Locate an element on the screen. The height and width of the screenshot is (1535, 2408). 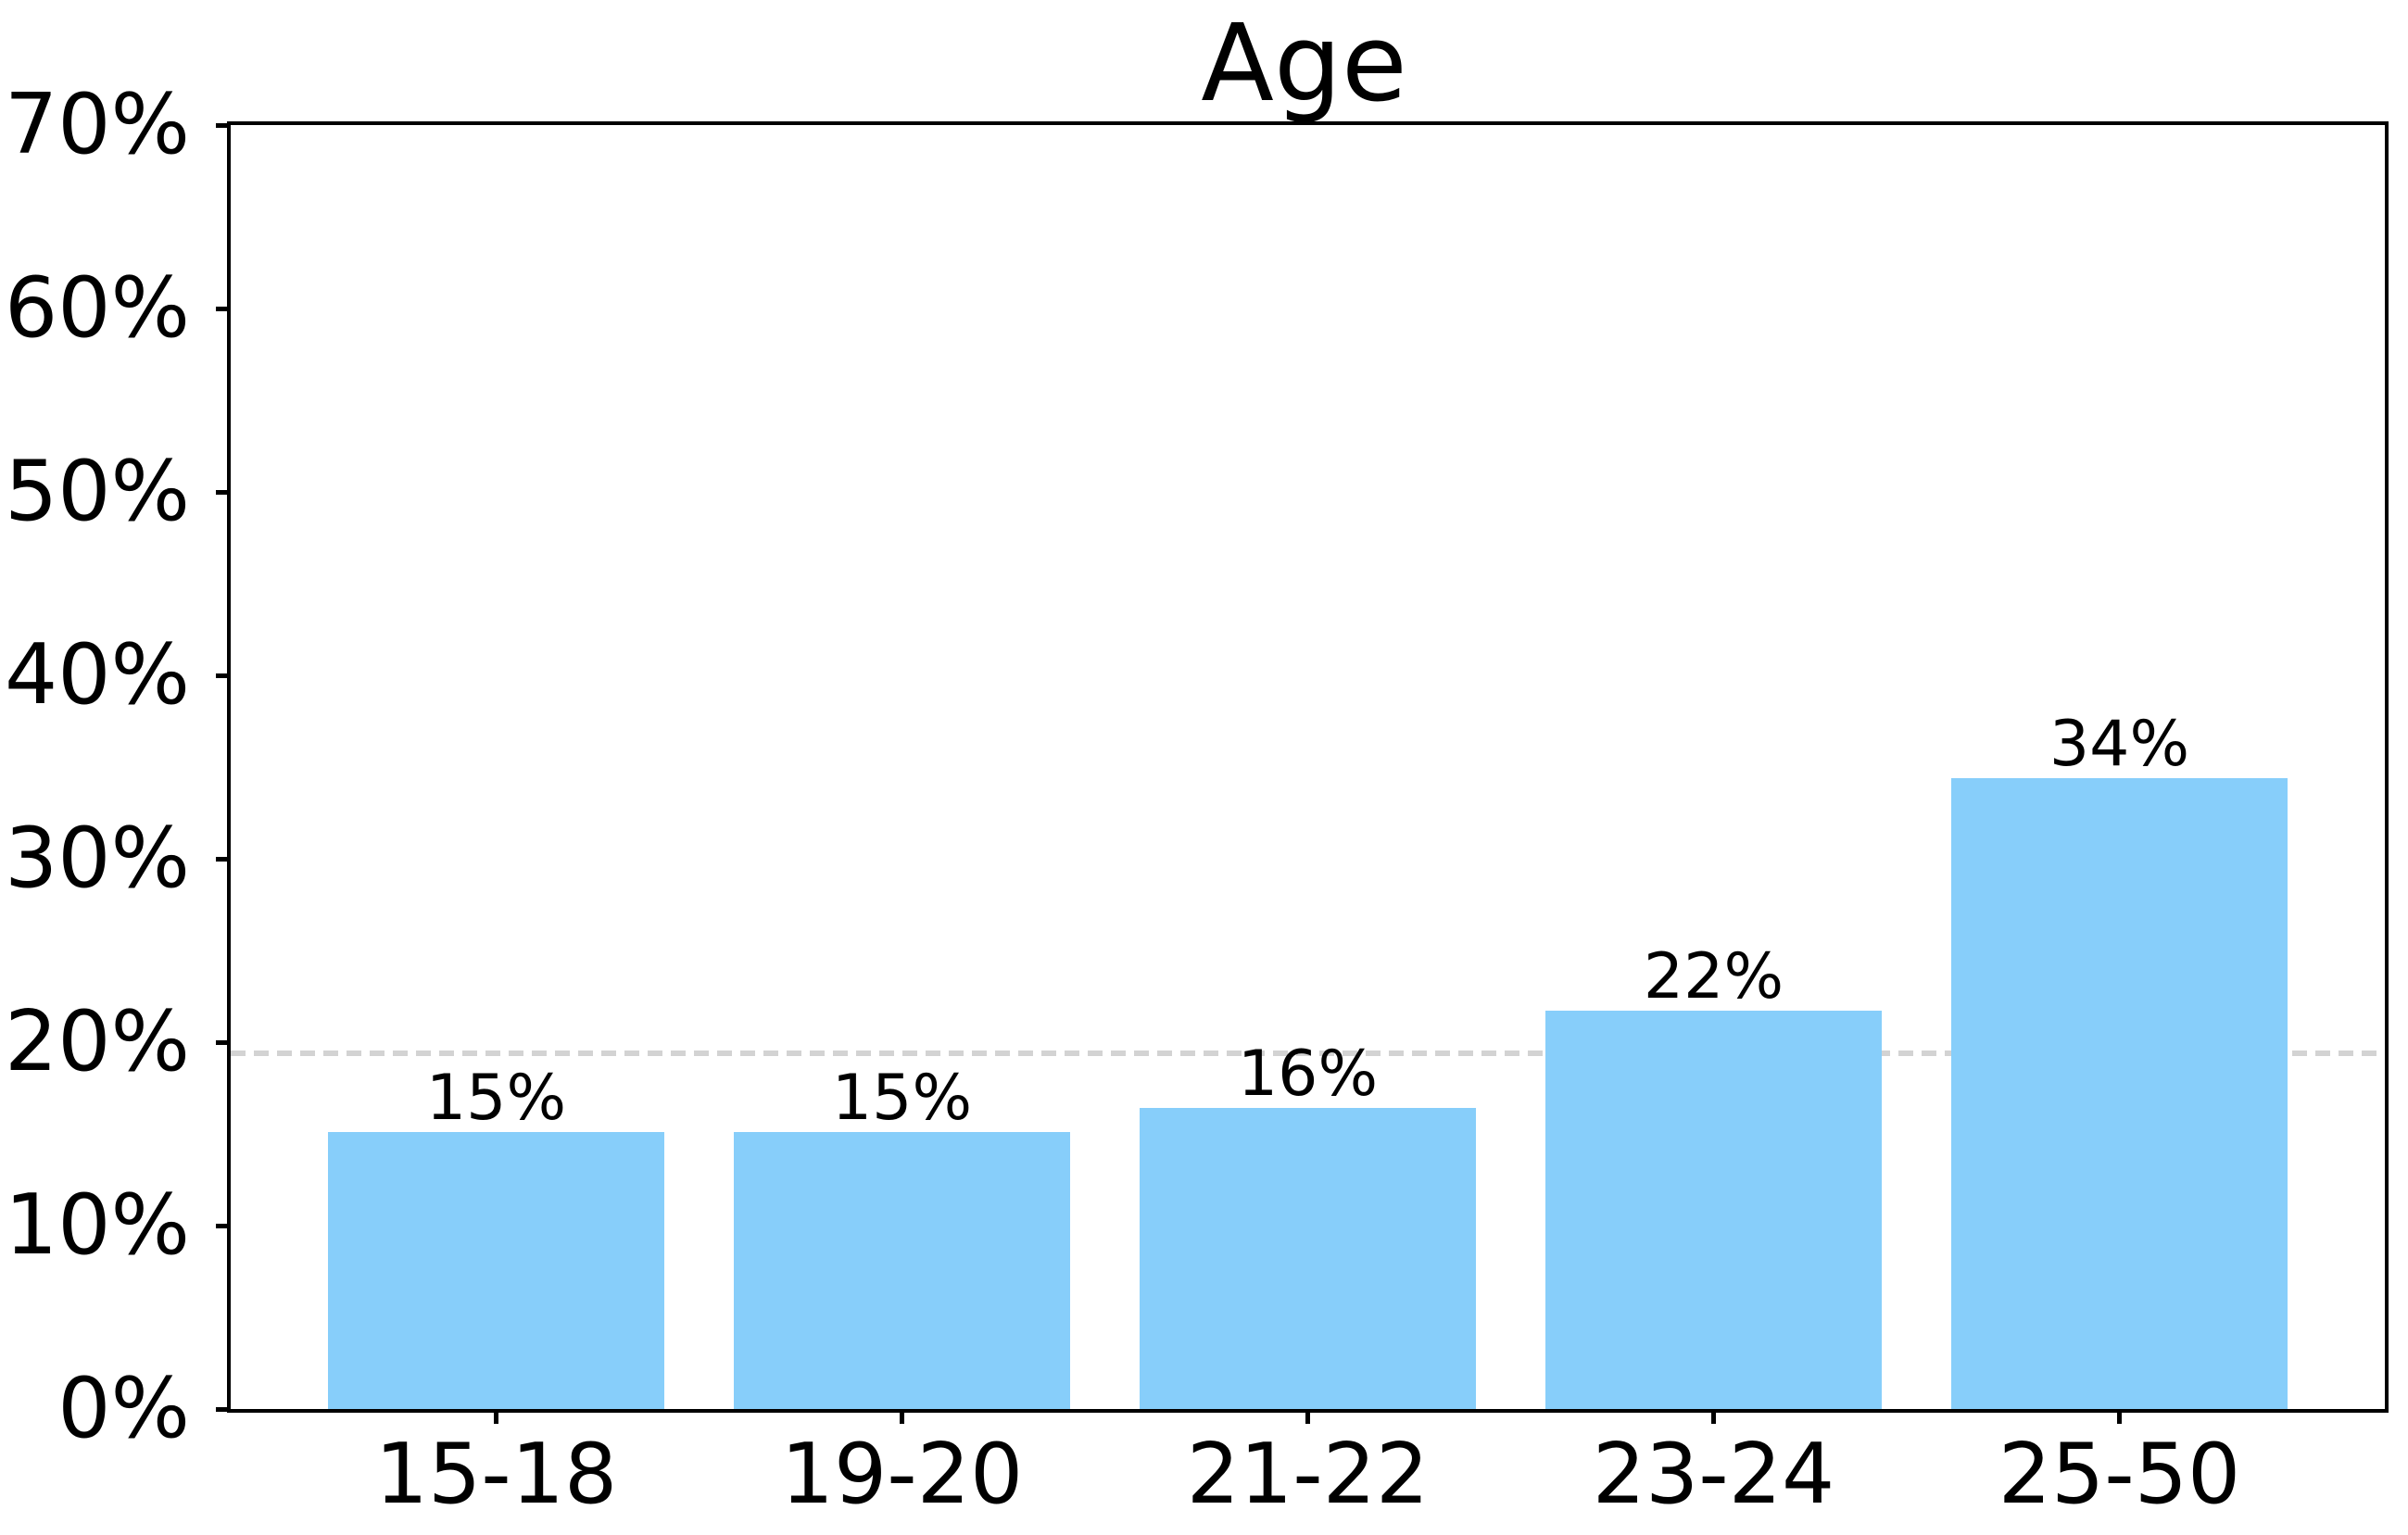
reference-dashed-line is located at coordinates (1308, 1053).